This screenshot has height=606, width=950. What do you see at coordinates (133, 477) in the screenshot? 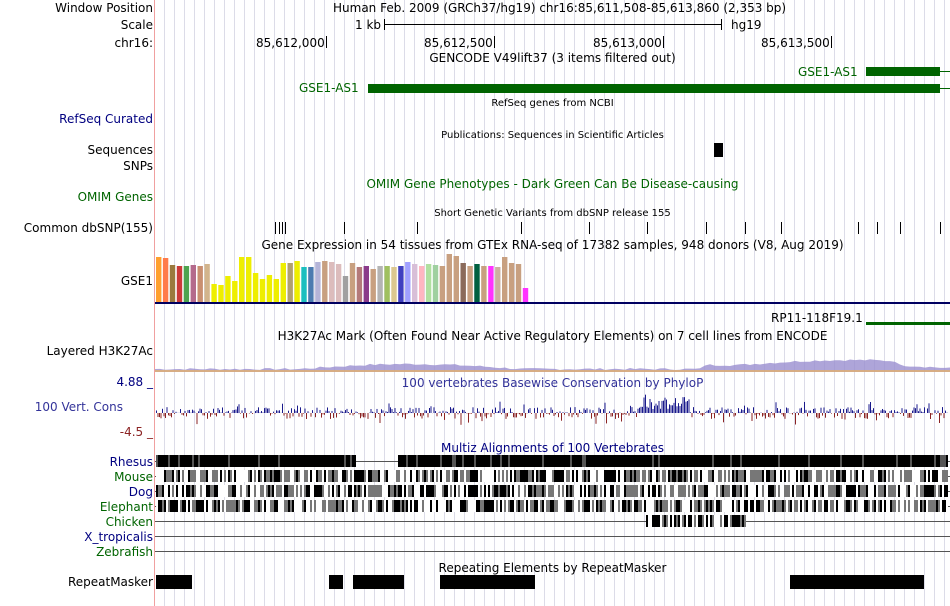
I see `species-label-mouse: Mouse` at bounding box center [133, 477].